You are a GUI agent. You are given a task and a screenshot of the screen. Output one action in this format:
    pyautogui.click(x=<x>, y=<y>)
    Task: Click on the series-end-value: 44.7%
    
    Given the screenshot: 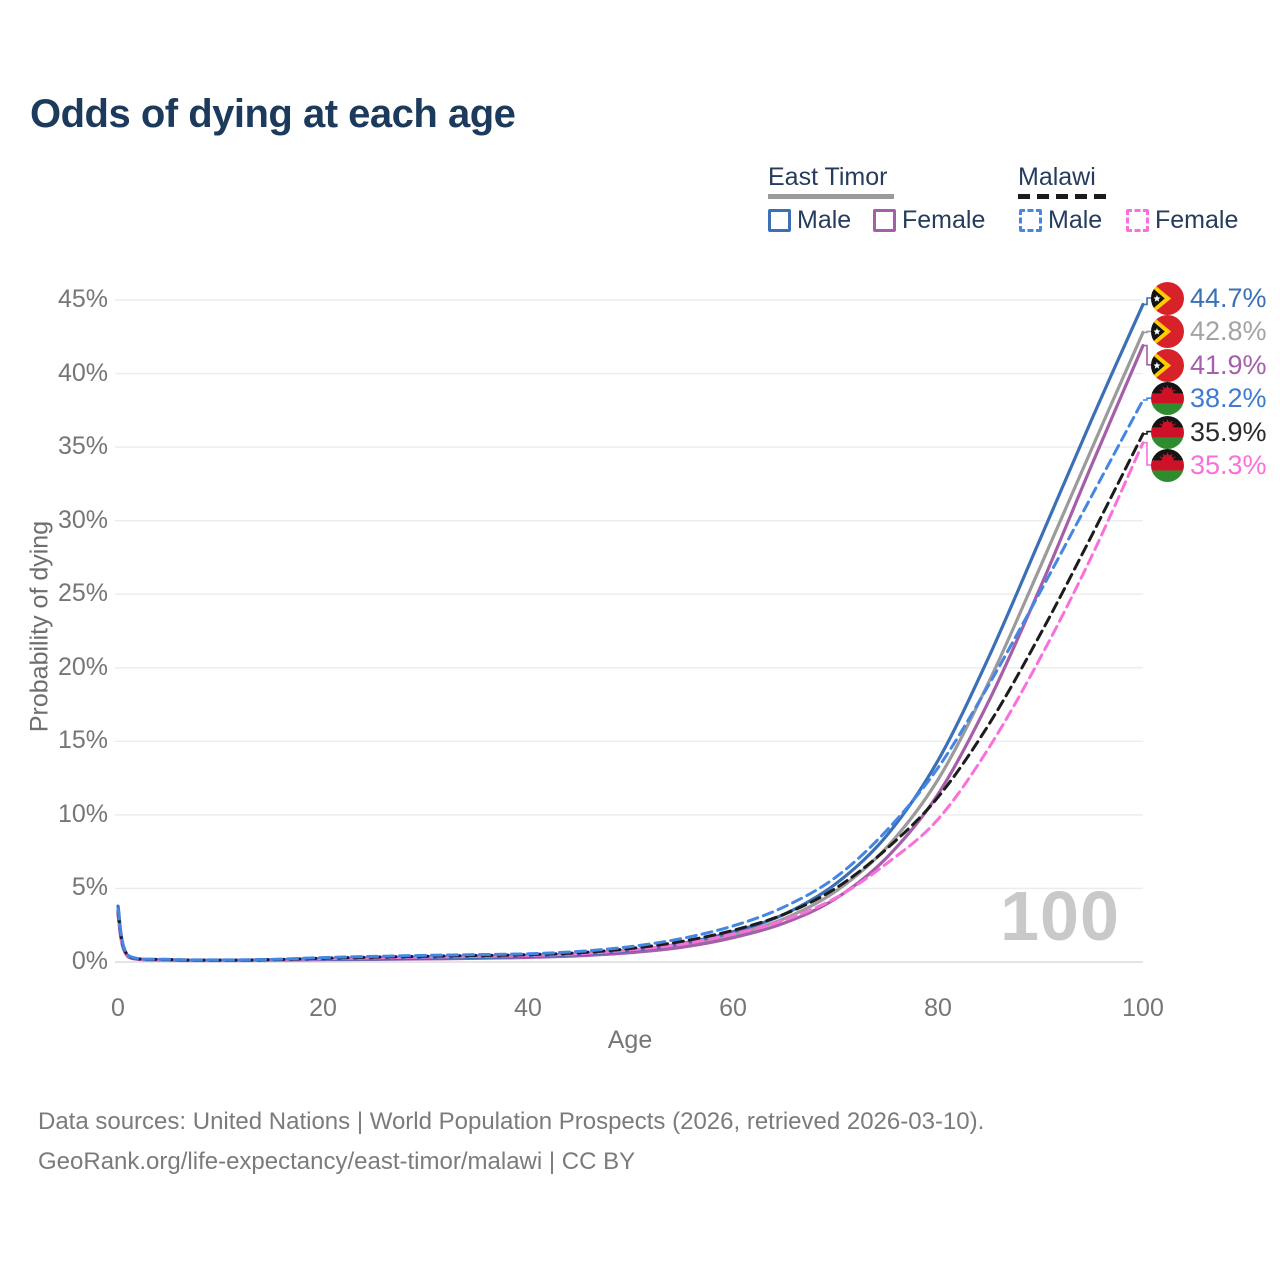 What is the action you would take?
    pyautogui.click(x=1228, y=297)
    